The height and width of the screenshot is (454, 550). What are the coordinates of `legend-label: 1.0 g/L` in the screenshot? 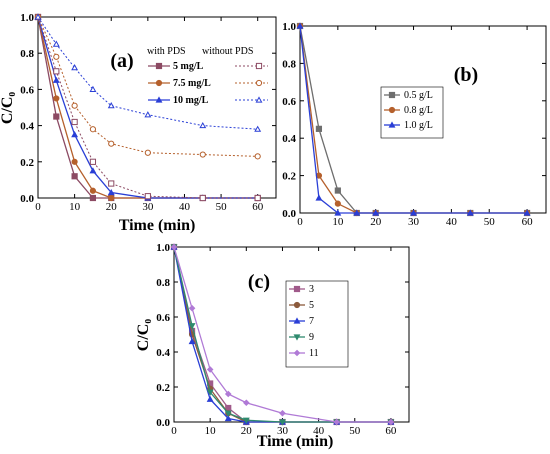 It's located at (418, 125).